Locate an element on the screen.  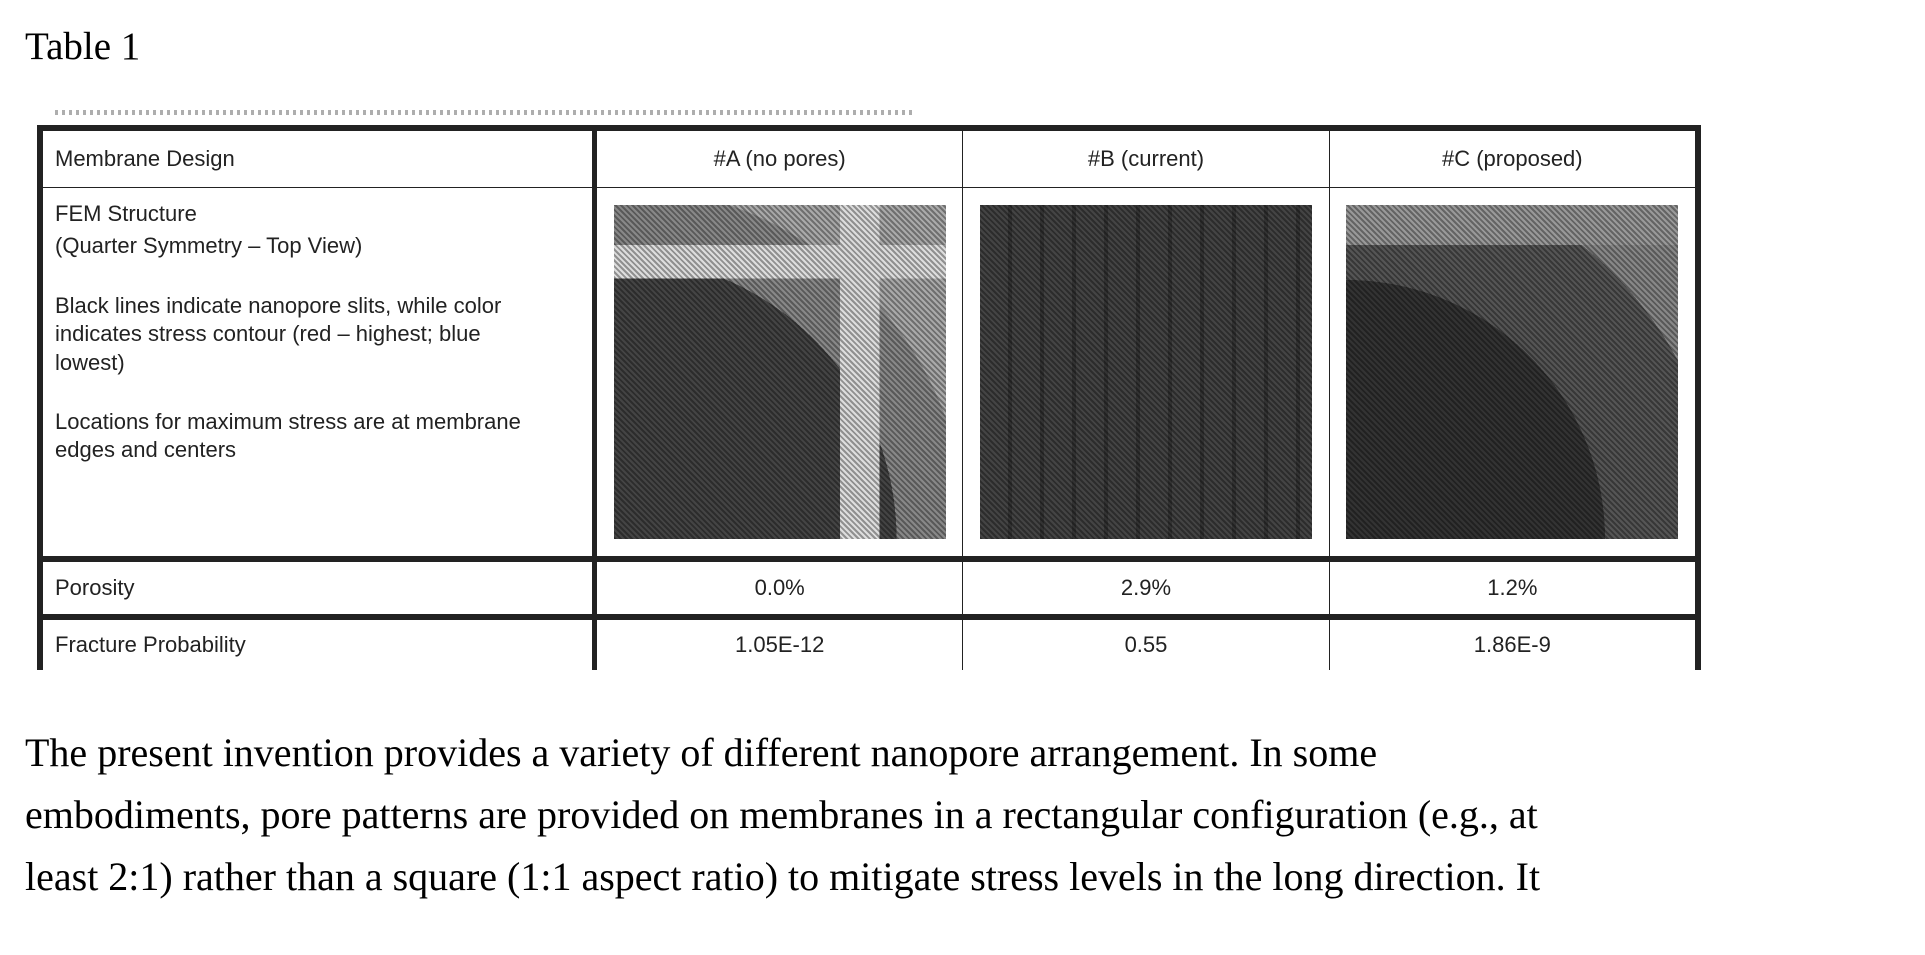
fem-image-b is located at coordinates (1146, 372).